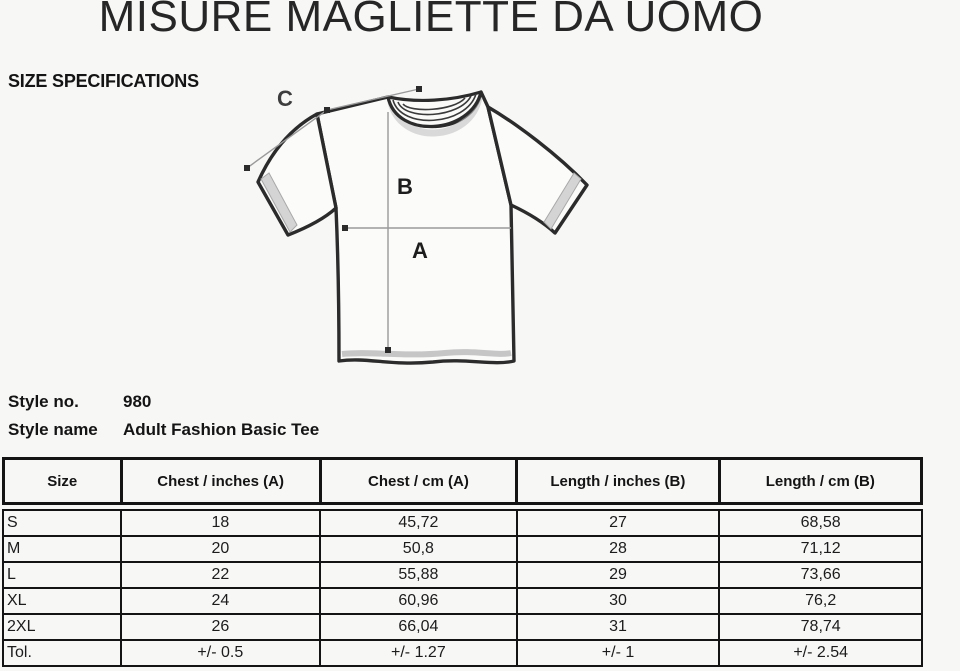 This screenshot has height=671, width=960. Describe the element at coordinates (418, 575) in the screenshot. I see `chest-cm-cell: 55,88` at that location.